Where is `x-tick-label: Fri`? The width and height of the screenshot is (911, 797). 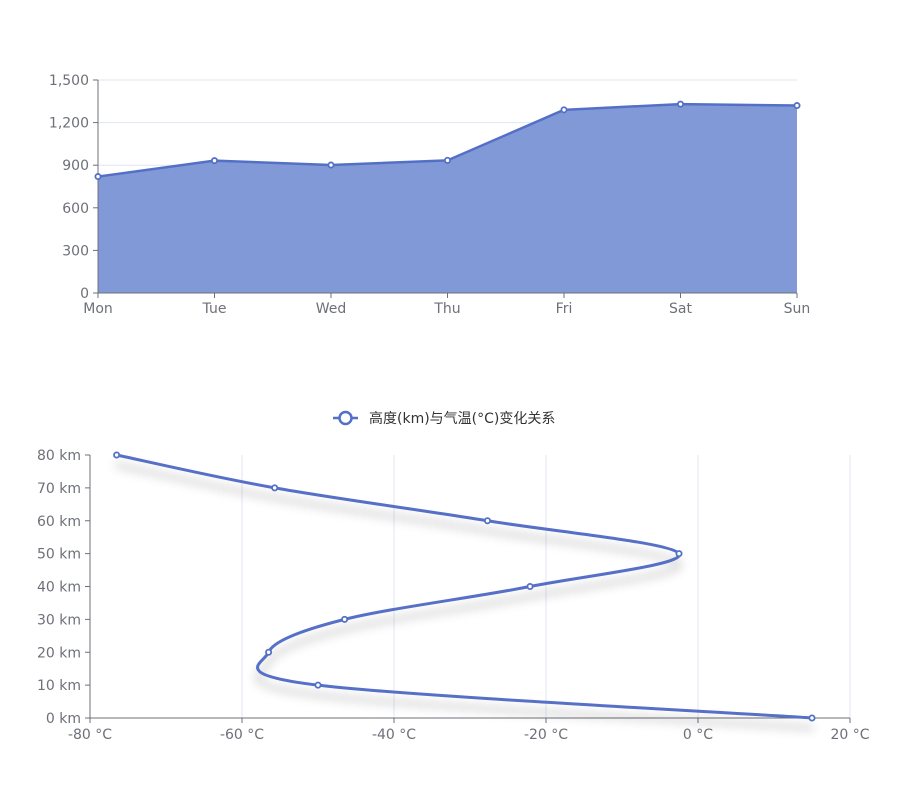
x-tick-label: Fri is located at coordinates (564, 309).